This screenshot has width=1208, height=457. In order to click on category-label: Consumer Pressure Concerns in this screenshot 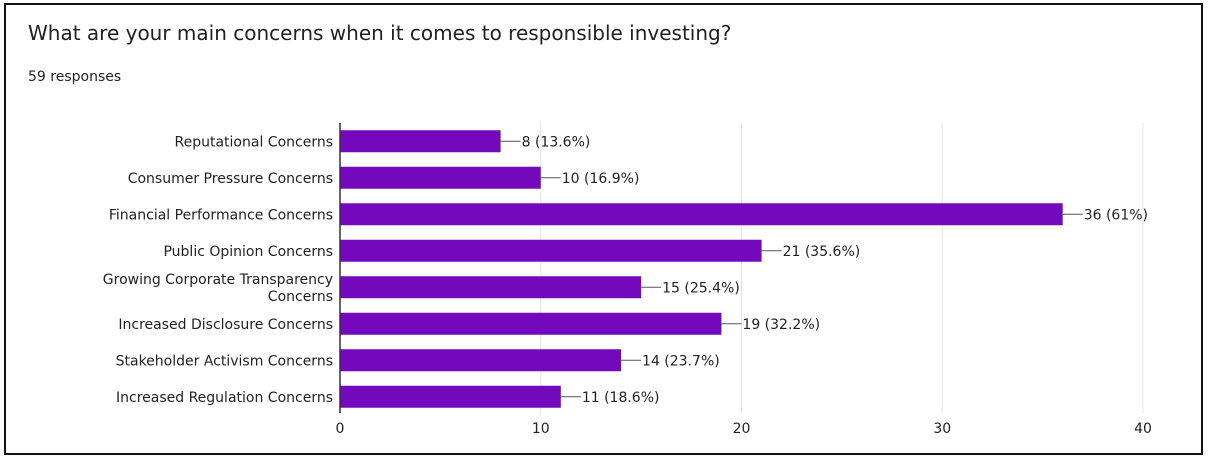, I will do `click(230, 179)`.